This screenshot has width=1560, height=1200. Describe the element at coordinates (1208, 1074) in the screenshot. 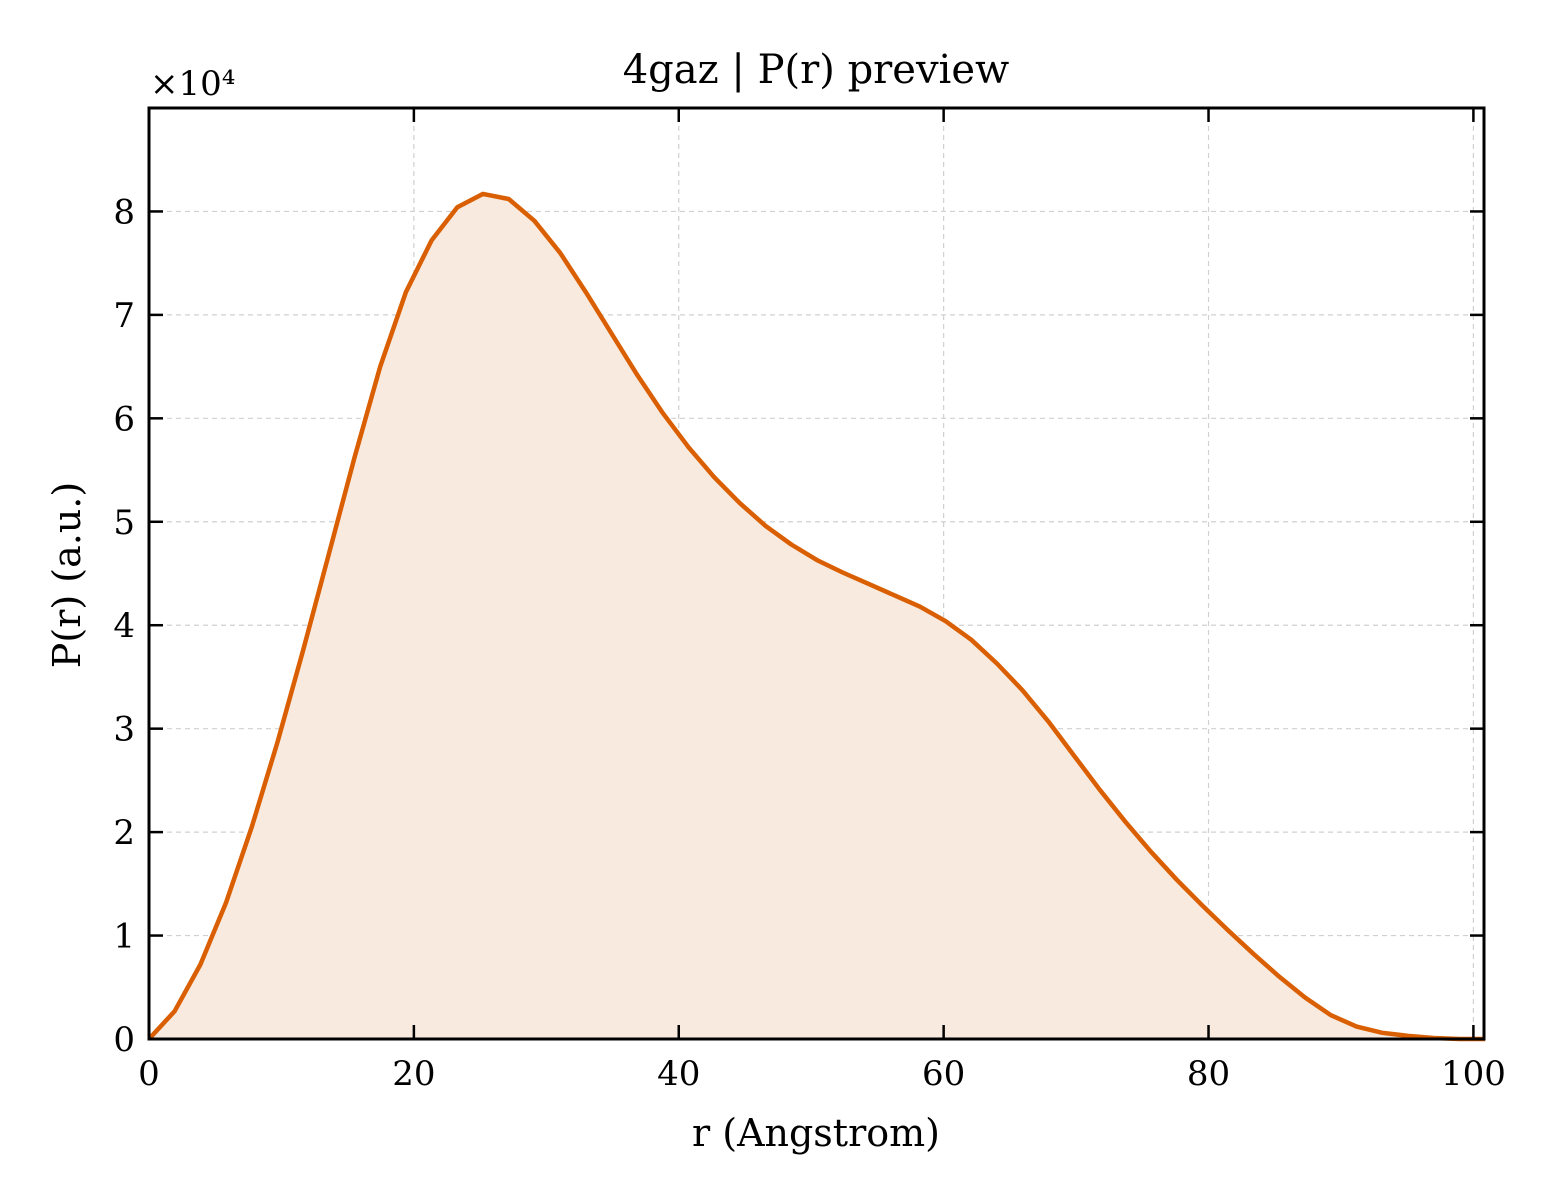

I see `x-tick-label: 80` at that location.